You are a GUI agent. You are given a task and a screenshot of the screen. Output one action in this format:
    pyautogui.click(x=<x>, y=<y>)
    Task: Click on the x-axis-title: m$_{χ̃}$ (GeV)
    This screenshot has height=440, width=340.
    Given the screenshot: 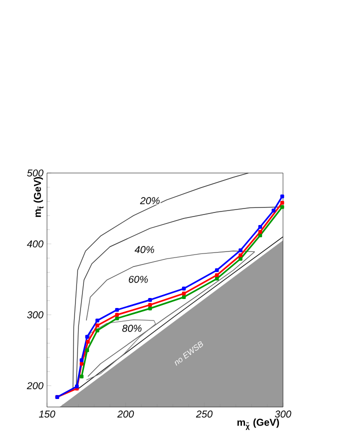 What is the action you would take?
    pyautogui.click(x=258, y=424)
    